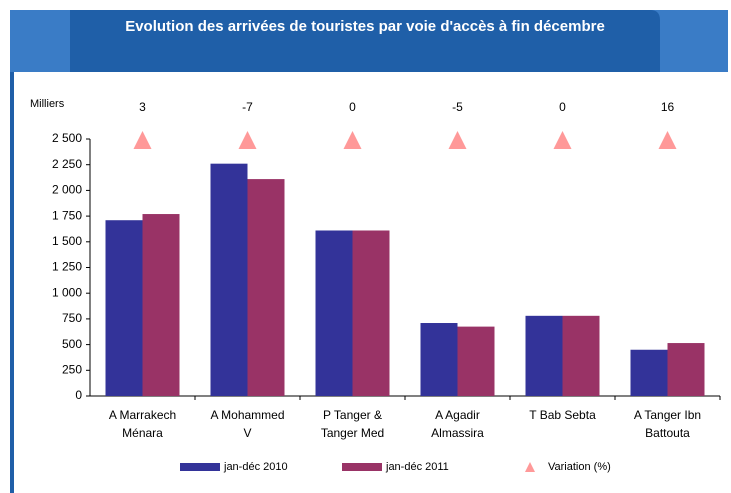 The image size is (731, 493). I want to click on y-tick-label: 1 000, so click(67, 292).